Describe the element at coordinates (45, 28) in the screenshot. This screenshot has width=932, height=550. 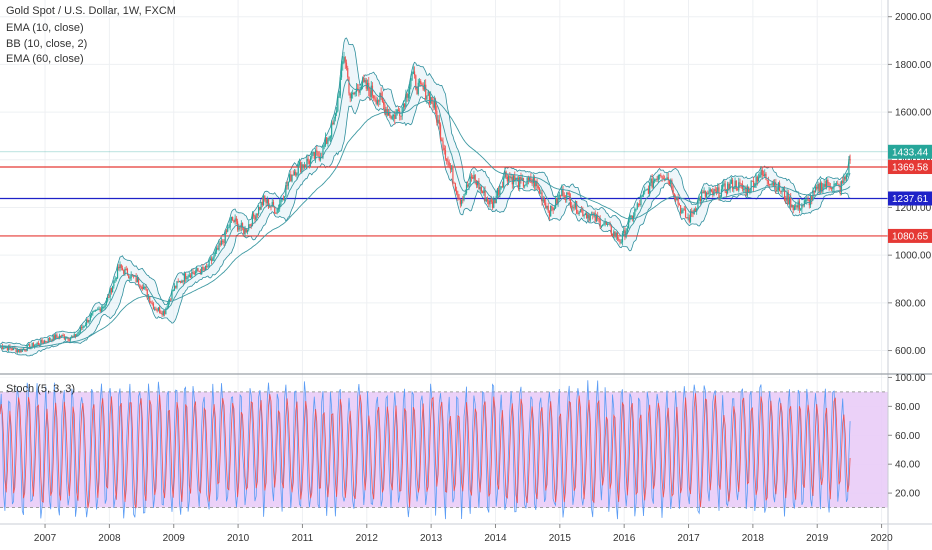
I see `legend-ema10: EMA (10, close)` at that location.